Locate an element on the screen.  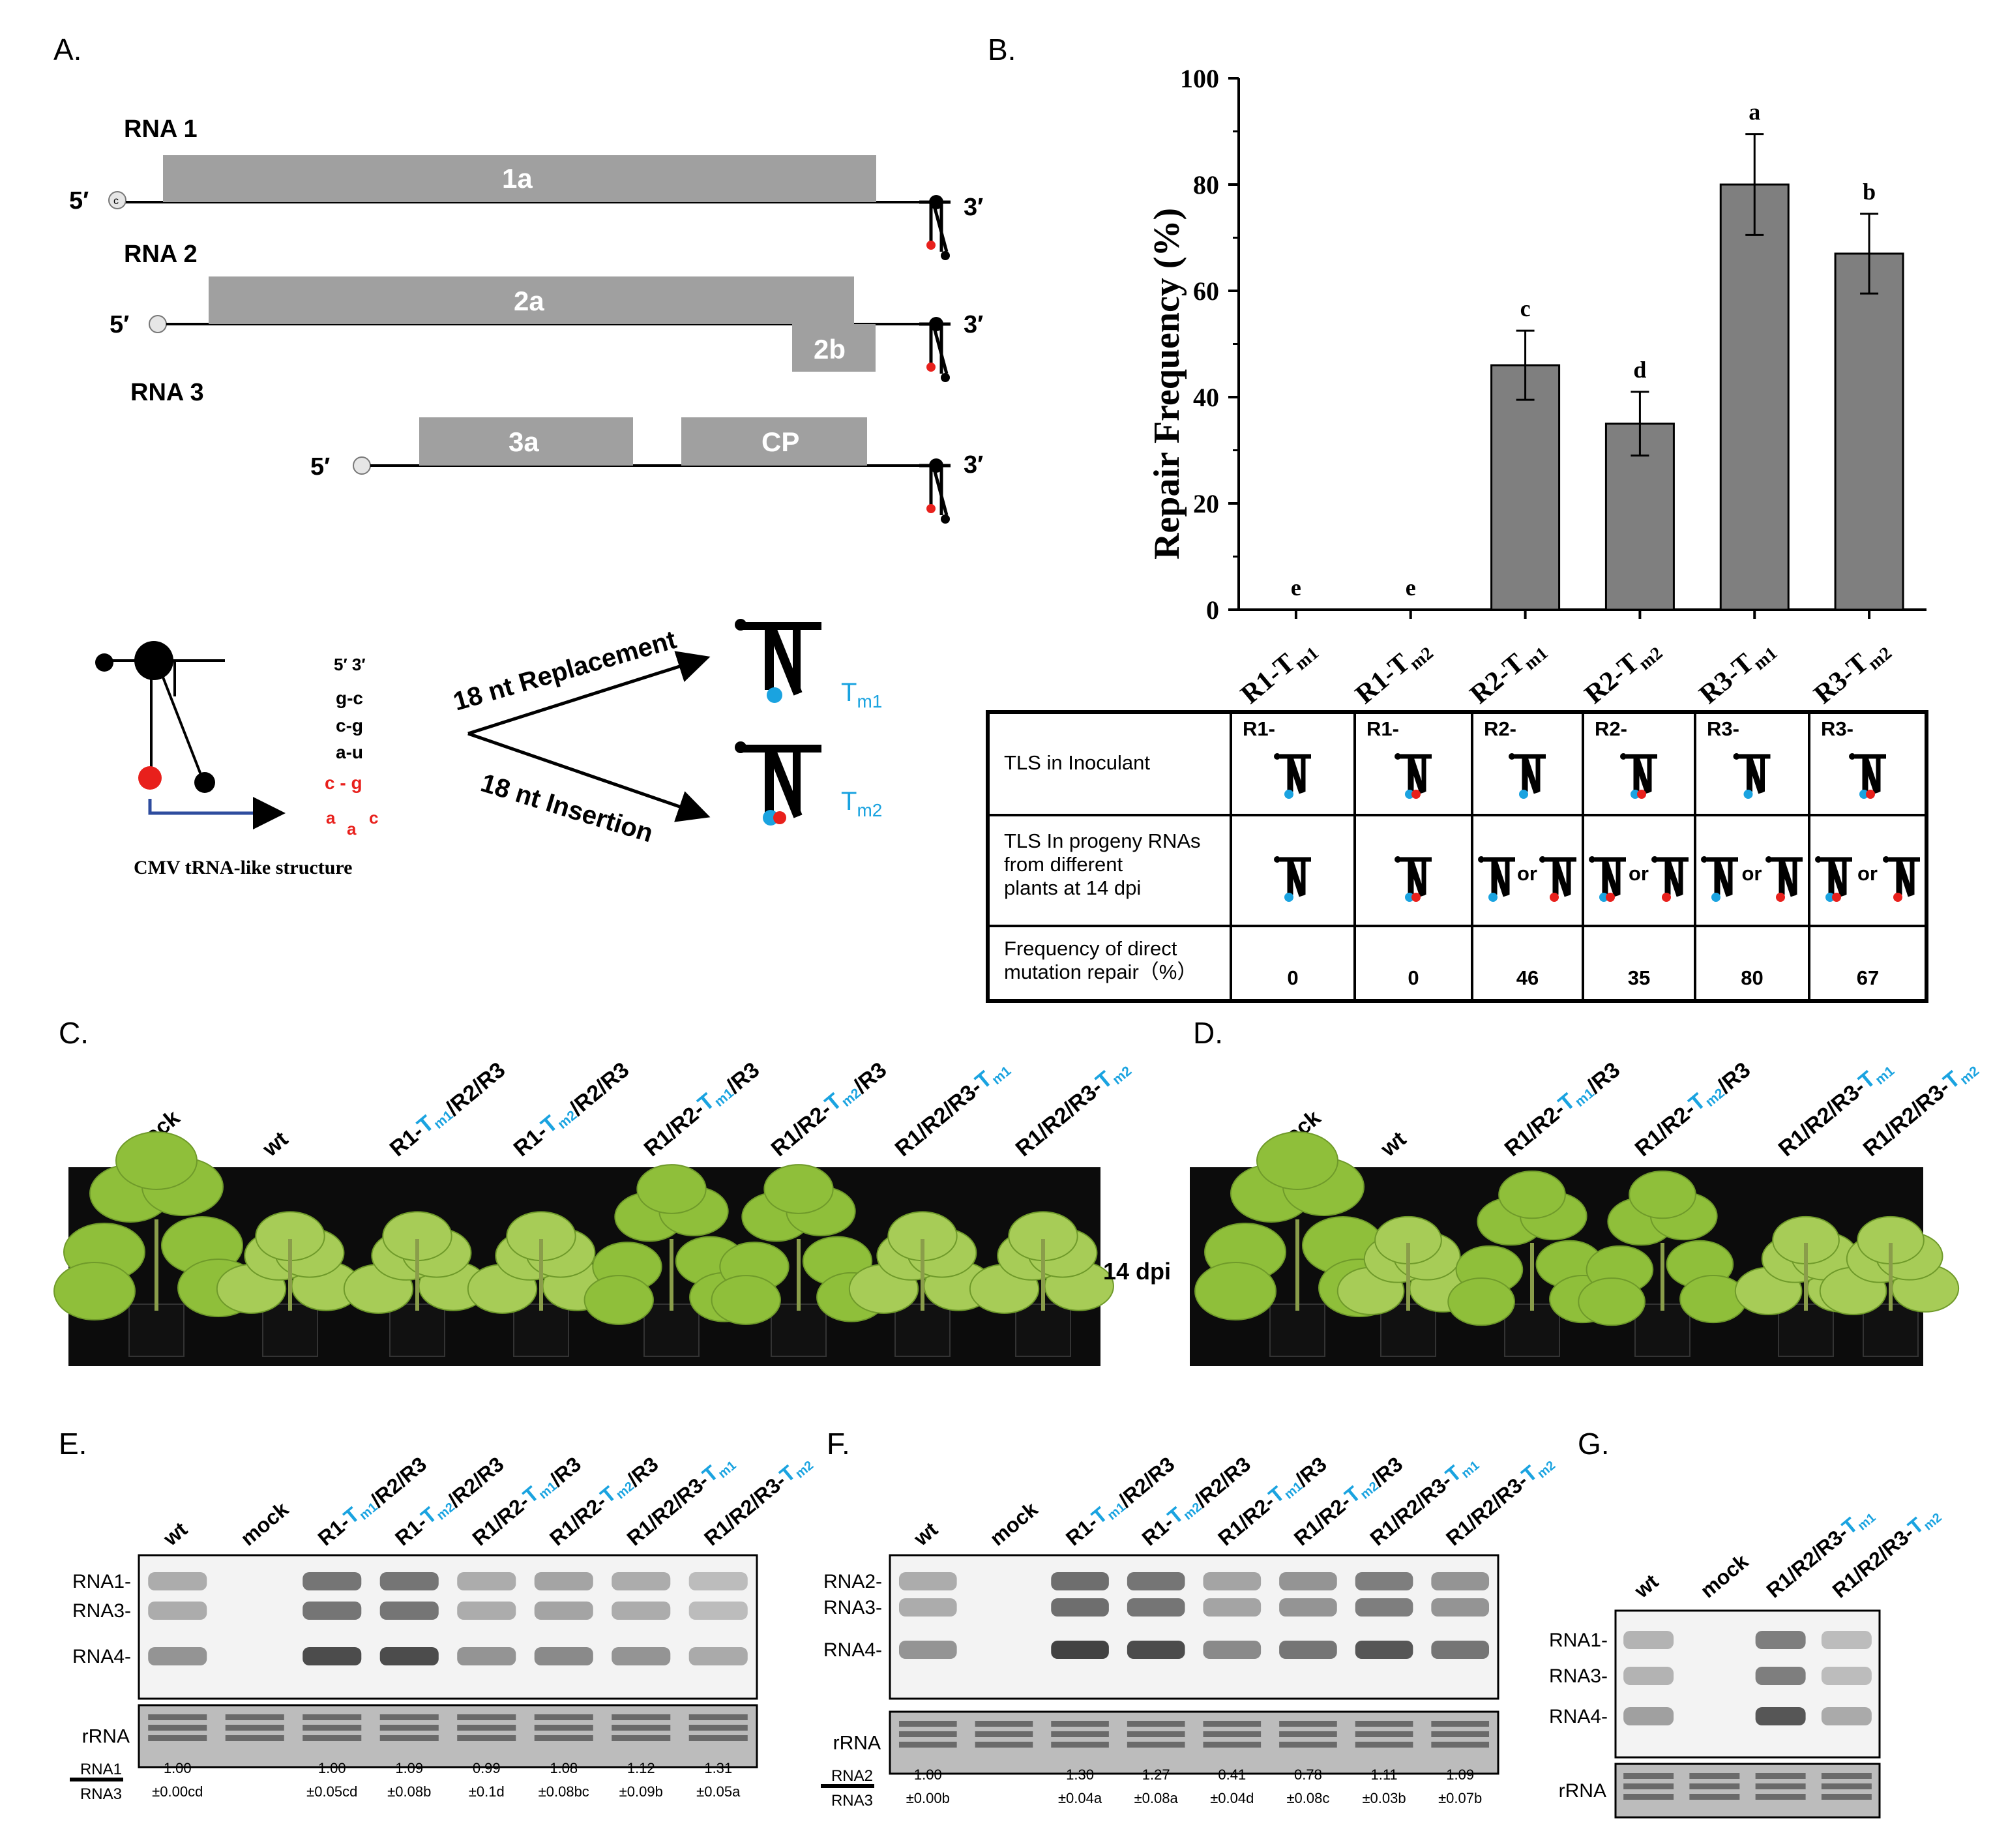
ratio-value: 0.99 is located at coordinates (487, 1768).